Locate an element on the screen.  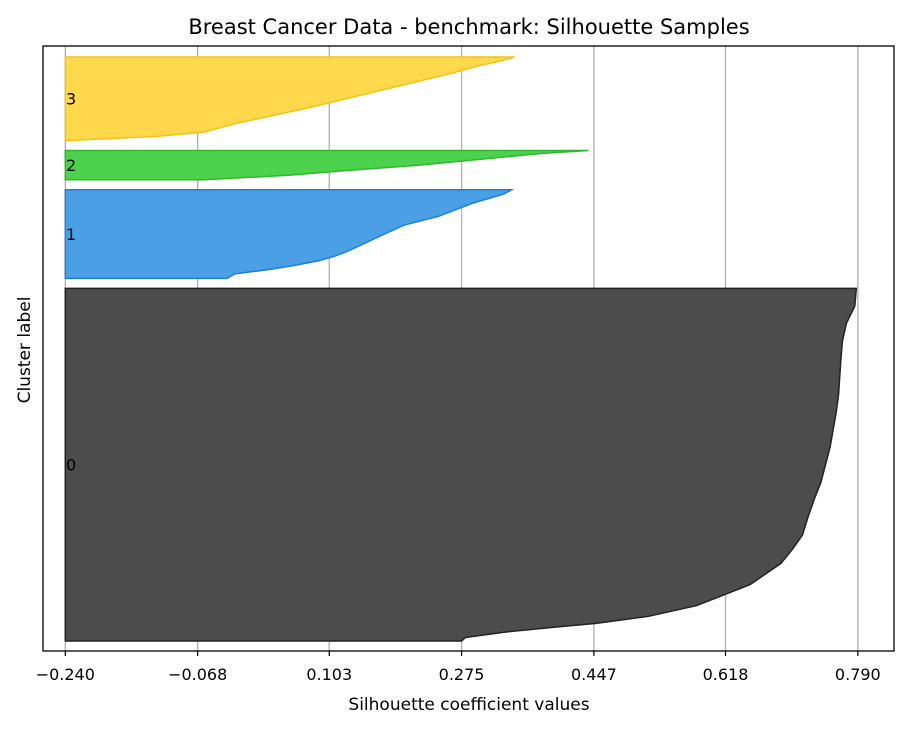
cluster-label: 0 is located at coordinates (71, 465).